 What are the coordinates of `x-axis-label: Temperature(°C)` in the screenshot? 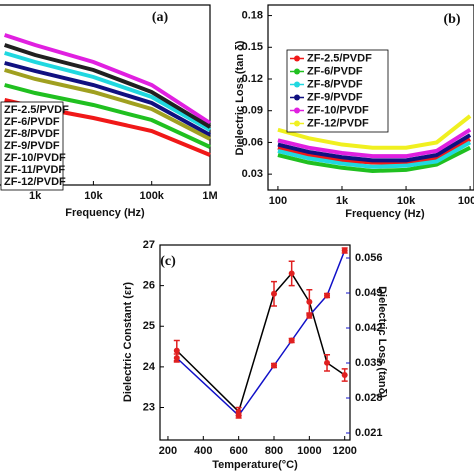 It's located at (255, 465).